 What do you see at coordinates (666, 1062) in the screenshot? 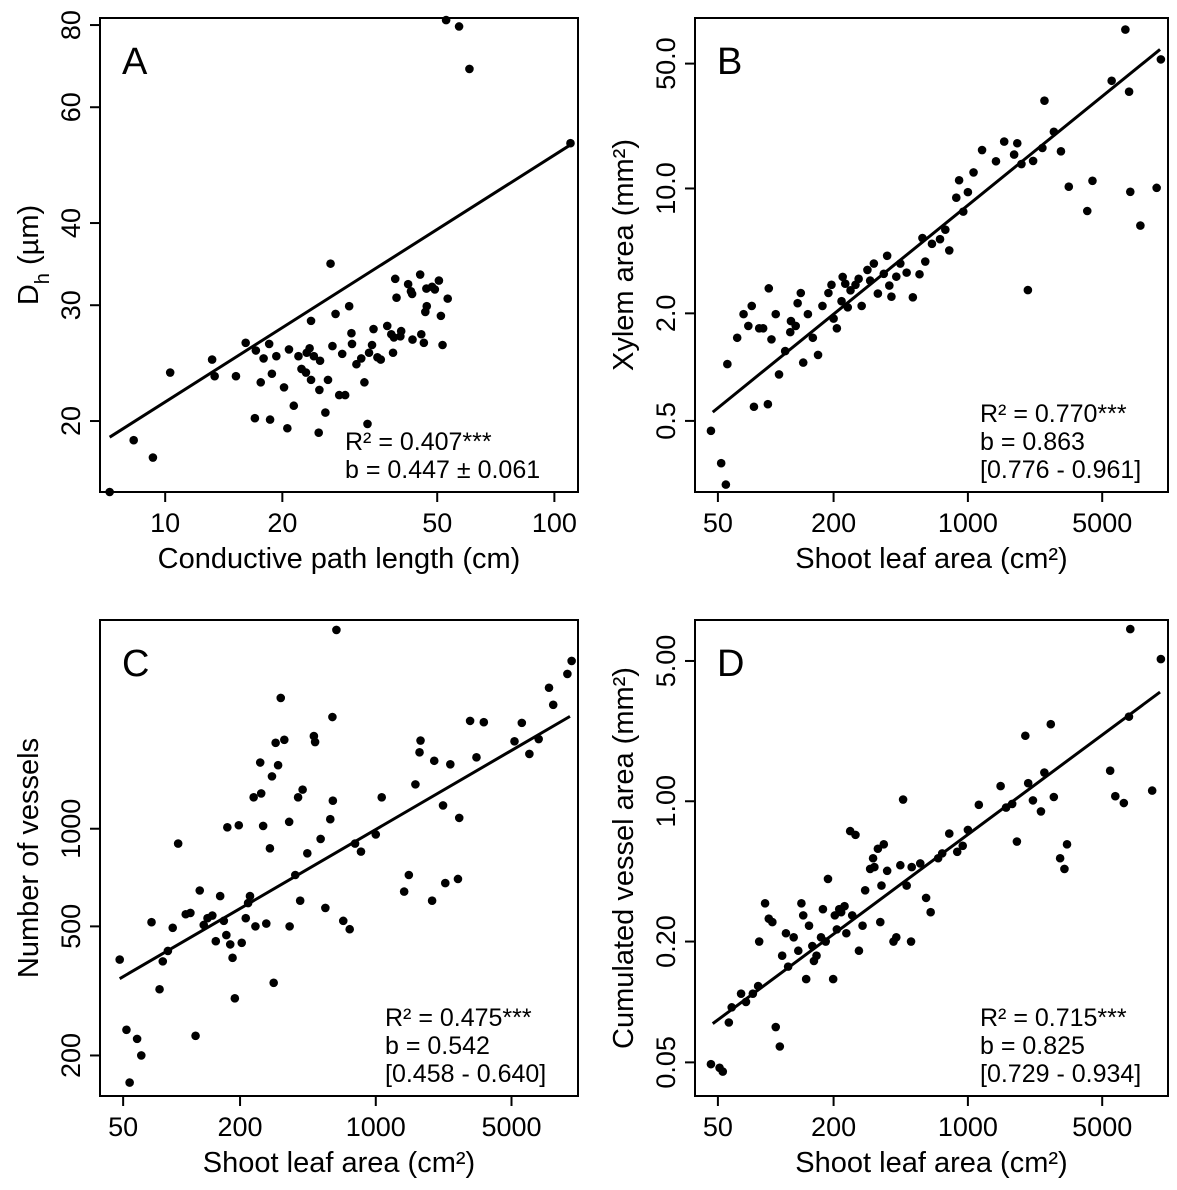
I see `panel-d-y-tick-label: 0.05` at bounding box center [666, 1062].